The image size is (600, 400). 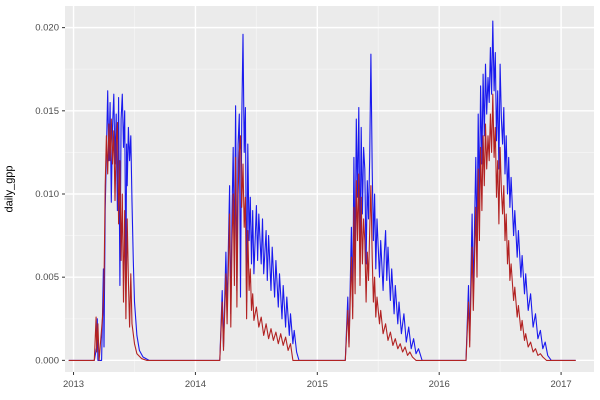 What do you see at coordinates (73, 384) in the screenshot?
I see `x-tick-label: 2013` at bounding box center [73, 384].